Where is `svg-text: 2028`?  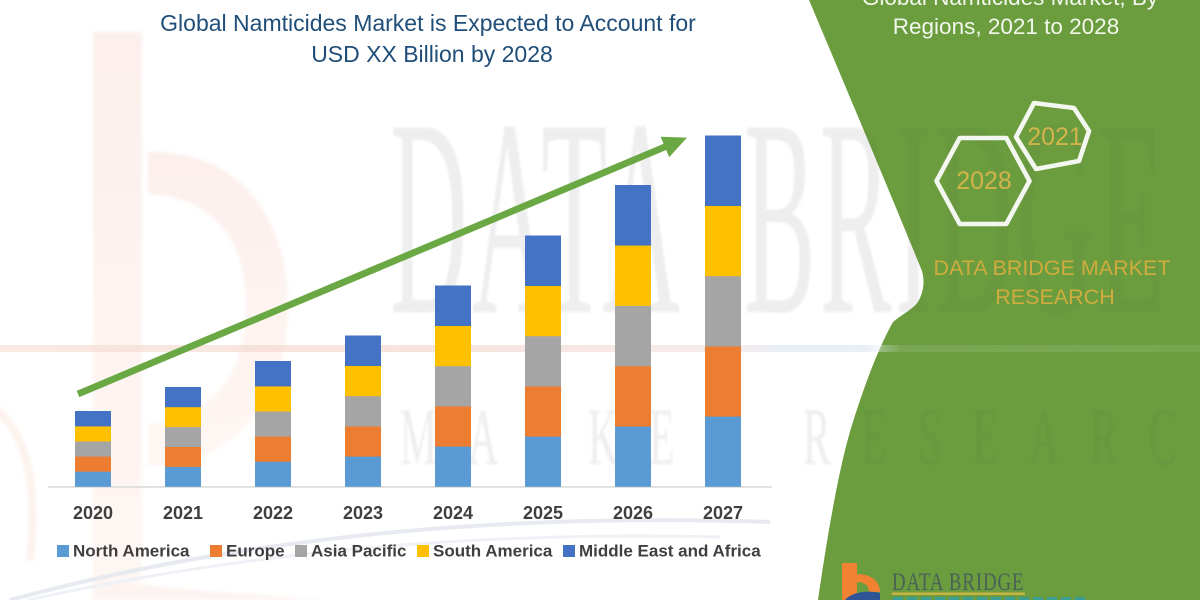
svg-text: 2028 is located at coordinates (984, 181).